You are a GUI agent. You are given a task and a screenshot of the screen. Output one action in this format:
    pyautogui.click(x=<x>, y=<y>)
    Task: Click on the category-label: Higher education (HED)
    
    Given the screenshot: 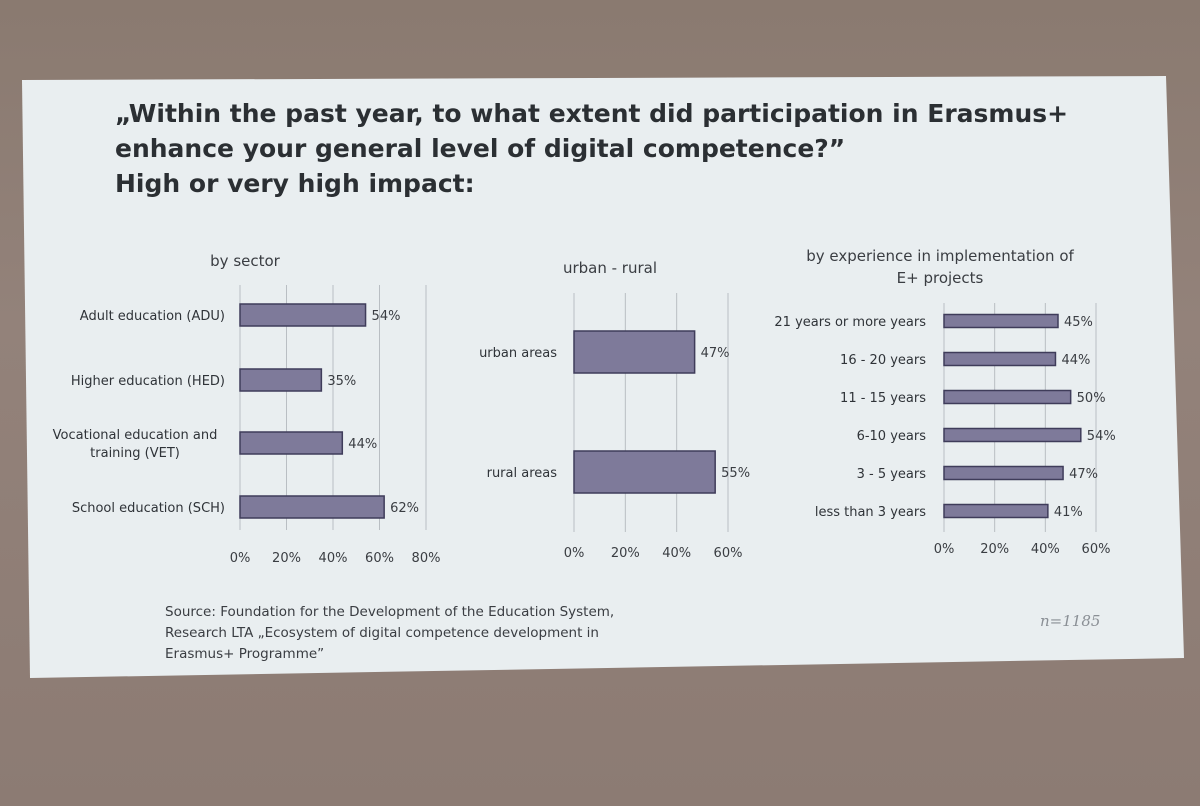 What is the action you would take?
    pyautogui.click(x=148, y=381)
    